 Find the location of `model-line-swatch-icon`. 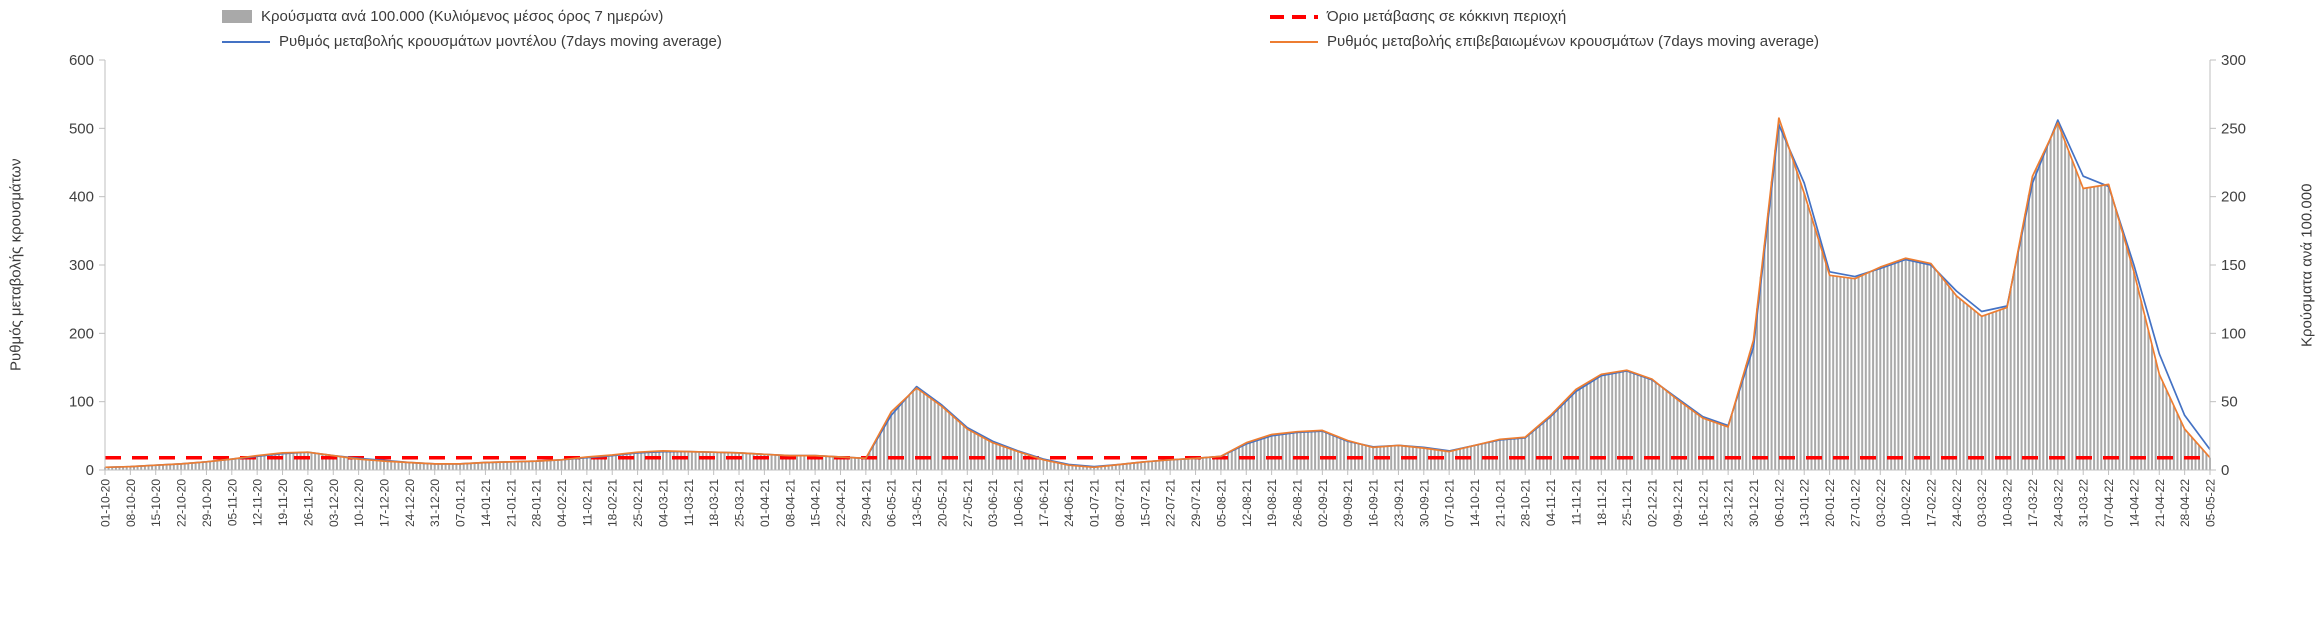

model-line-swatch-icon is located at coordinates (246, 41).